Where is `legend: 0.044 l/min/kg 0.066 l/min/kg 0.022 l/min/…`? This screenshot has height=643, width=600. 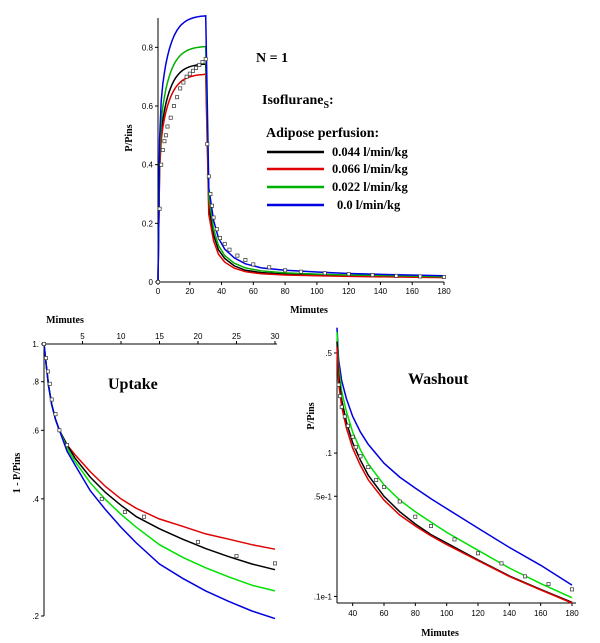
legend: 0.044 l/min/kg 0.066 l/min/kg 0.022 l/min/… is located at coordinates (337, 178).